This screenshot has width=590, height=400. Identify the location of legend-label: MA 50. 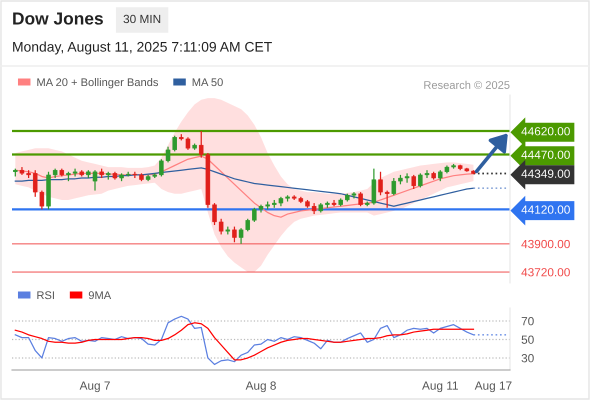
(207, 82).